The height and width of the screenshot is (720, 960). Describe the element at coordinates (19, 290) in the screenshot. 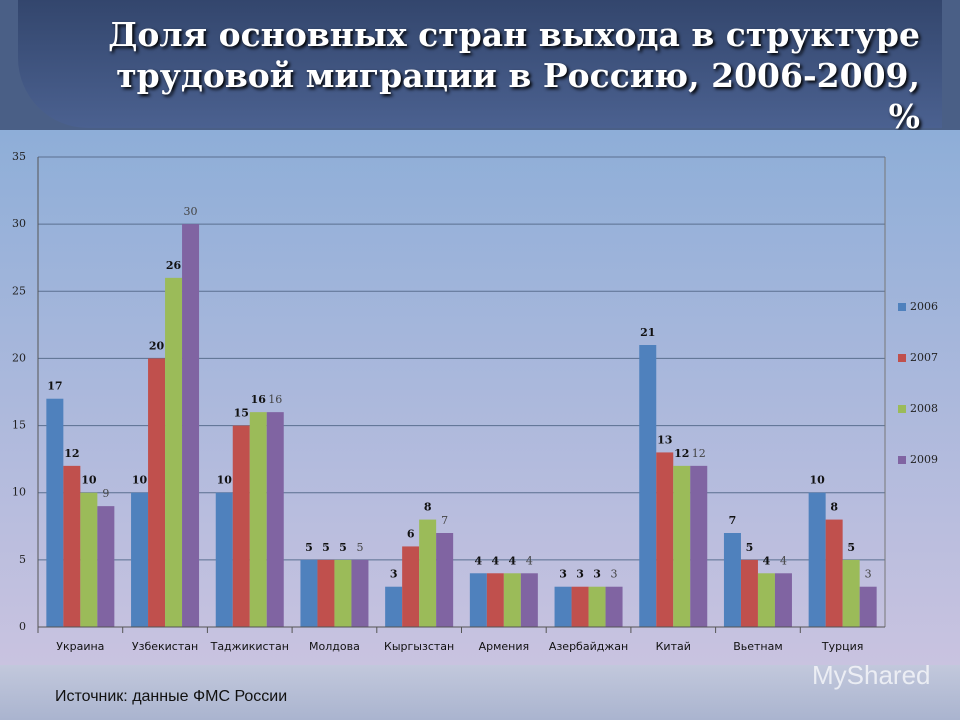

I see `y-tick-label: 25` at that location.